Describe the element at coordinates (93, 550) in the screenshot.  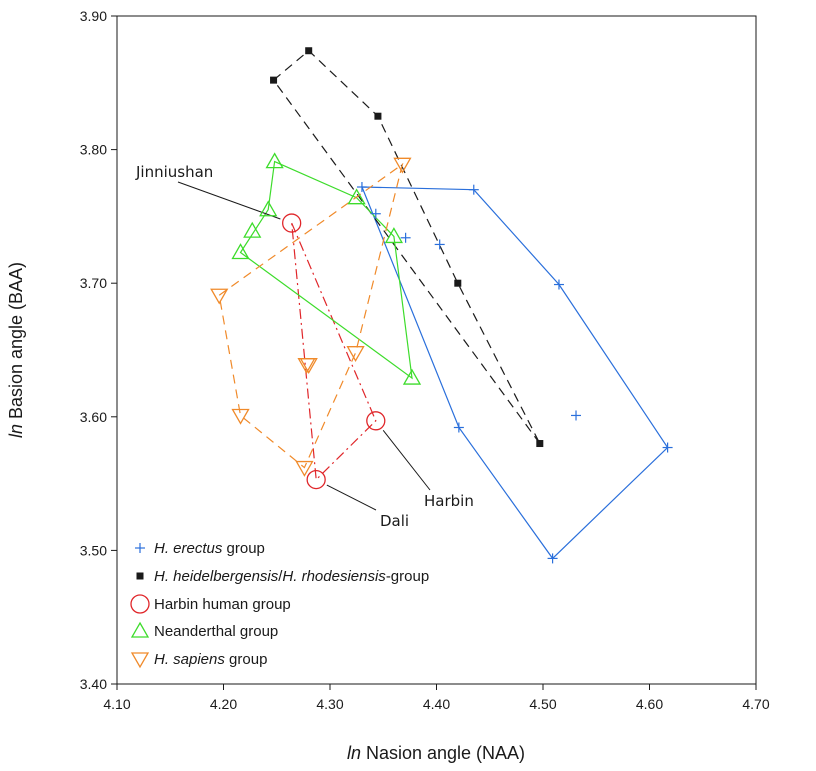
I see `y-tick-label: 3.50` at that location.